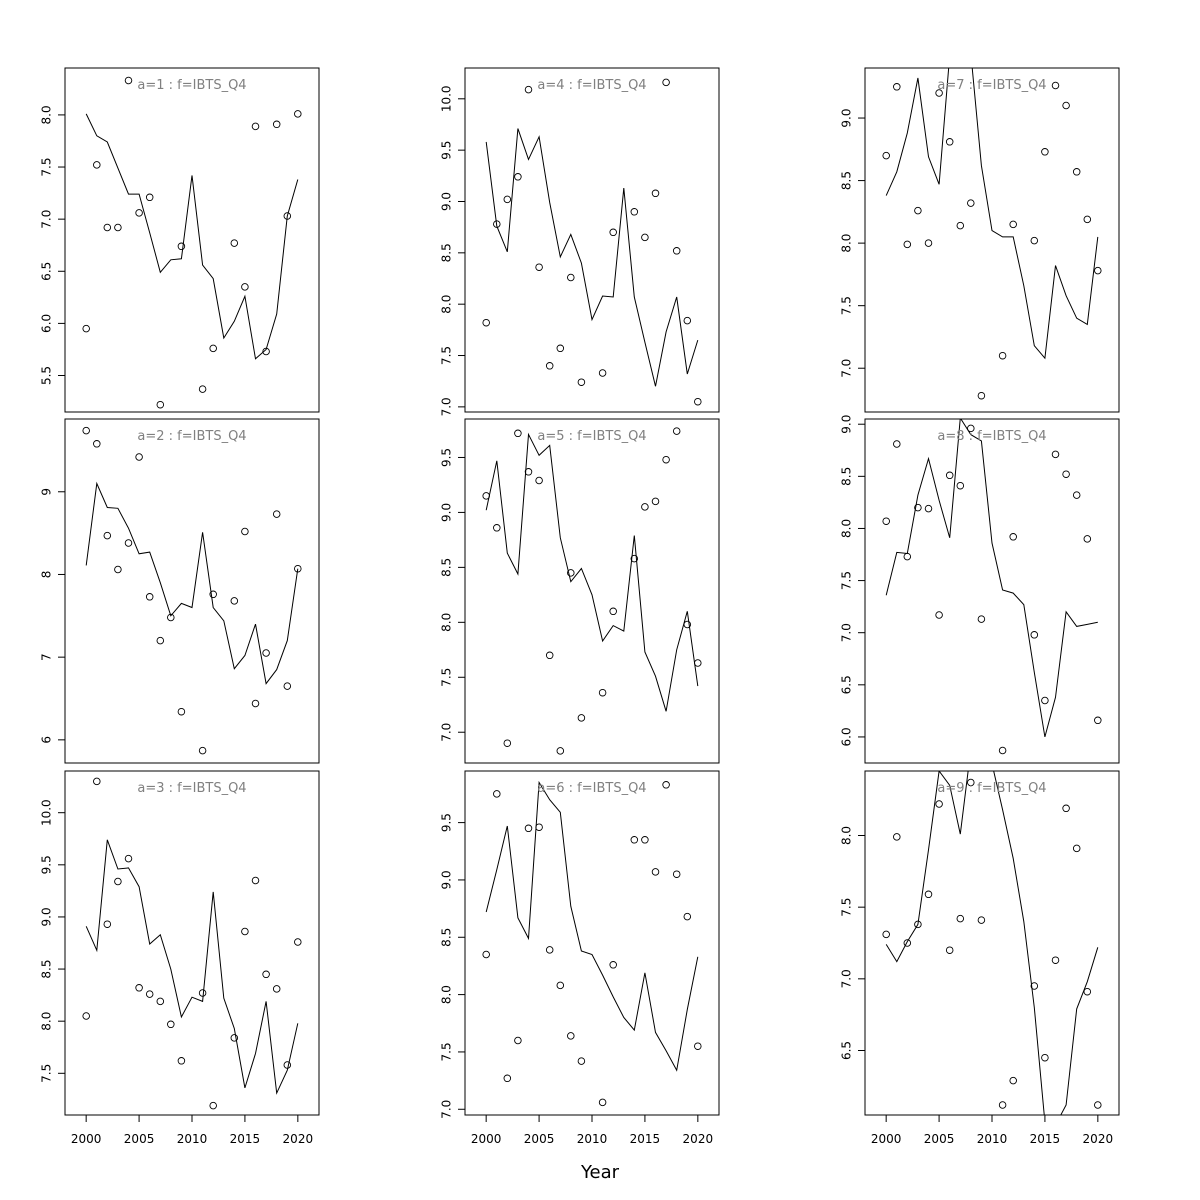  Describe the element at coordinates (991, 436) in the screenshot. I see `panel-title: a=8 : f=IBTS_Q4` at that location.